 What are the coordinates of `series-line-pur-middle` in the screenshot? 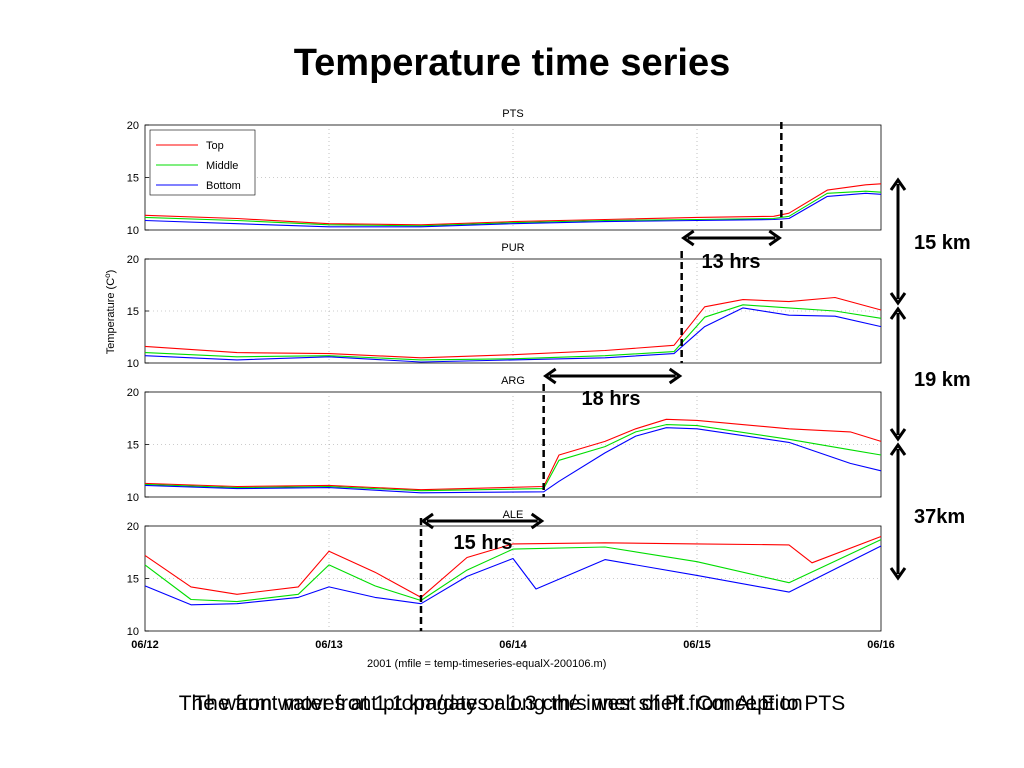 It's located at (513, 332).